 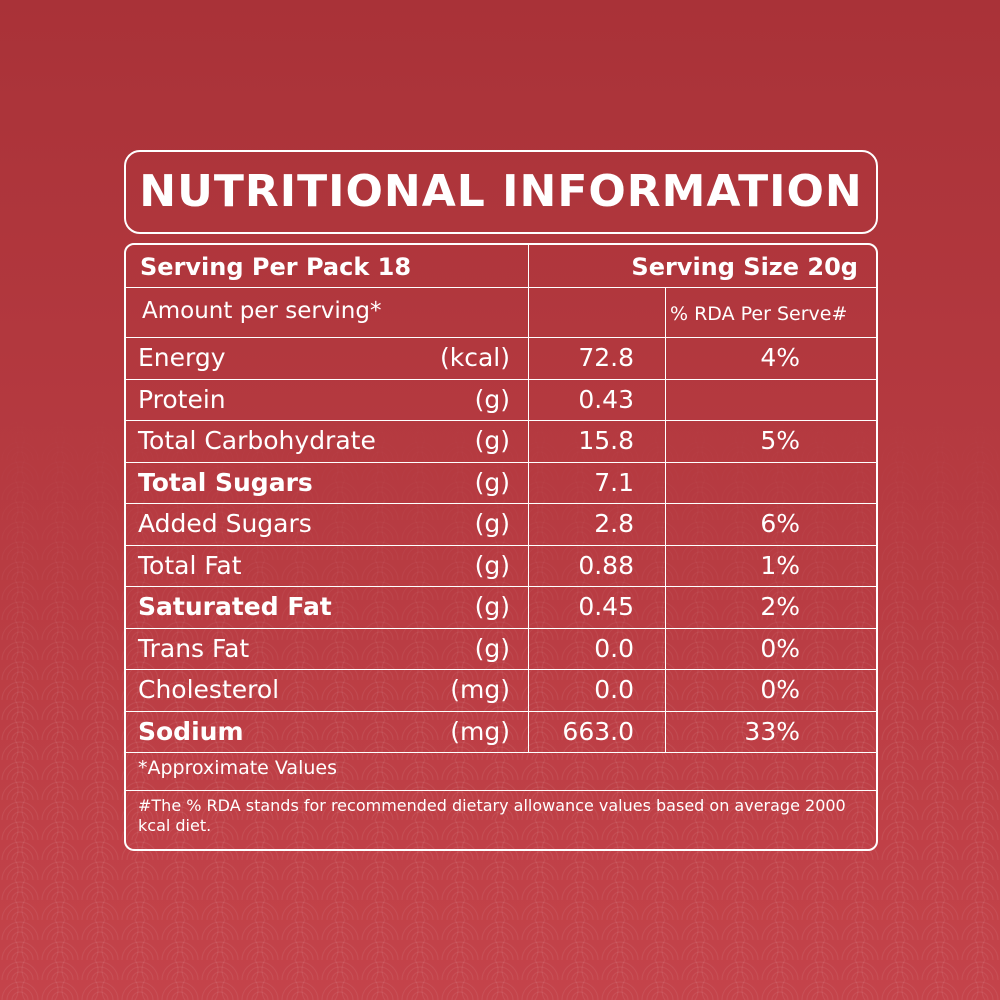 What do you see at coordinates (614, 482) in the screenshot?
I see `amount: 7.1` at bounding box center [614, 482].